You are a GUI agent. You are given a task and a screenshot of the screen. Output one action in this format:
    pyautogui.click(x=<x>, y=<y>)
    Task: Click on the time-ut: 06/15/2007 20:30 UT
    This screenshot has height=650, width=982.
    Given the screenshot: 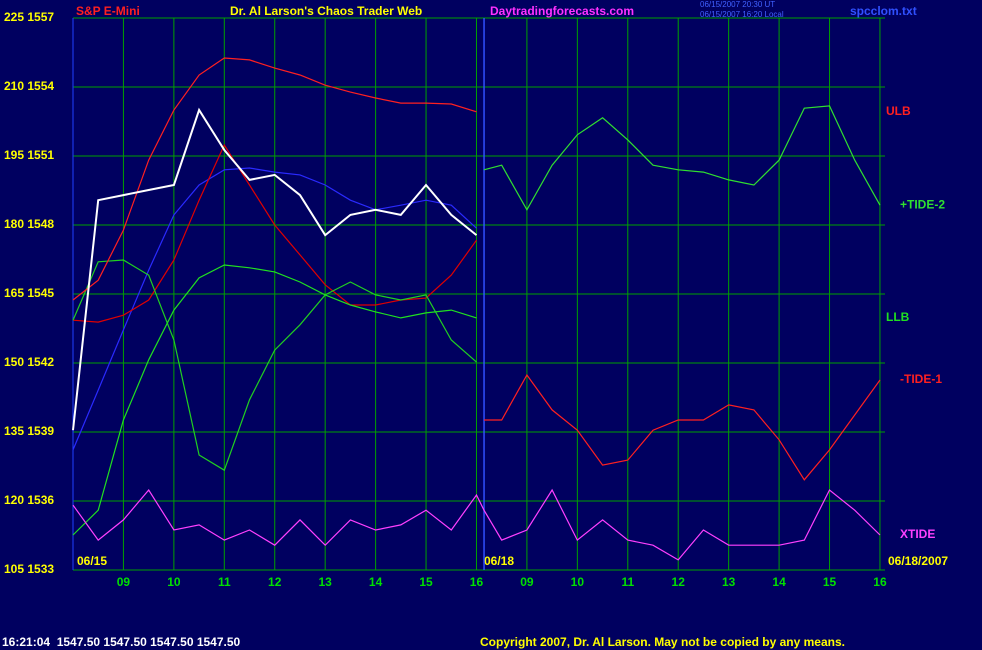 What is the action you would take?
    pyautogui.click(x=737, y=4)
    